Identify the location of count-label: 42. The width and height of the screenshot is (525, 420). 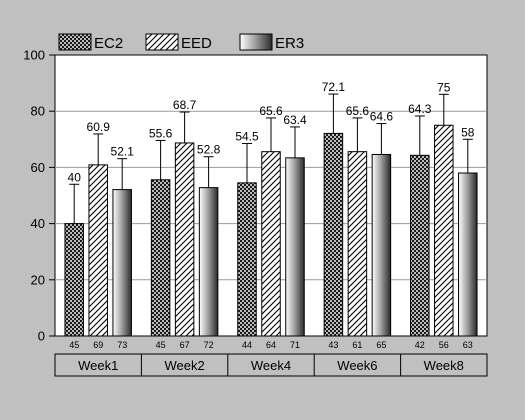
(420, 345).